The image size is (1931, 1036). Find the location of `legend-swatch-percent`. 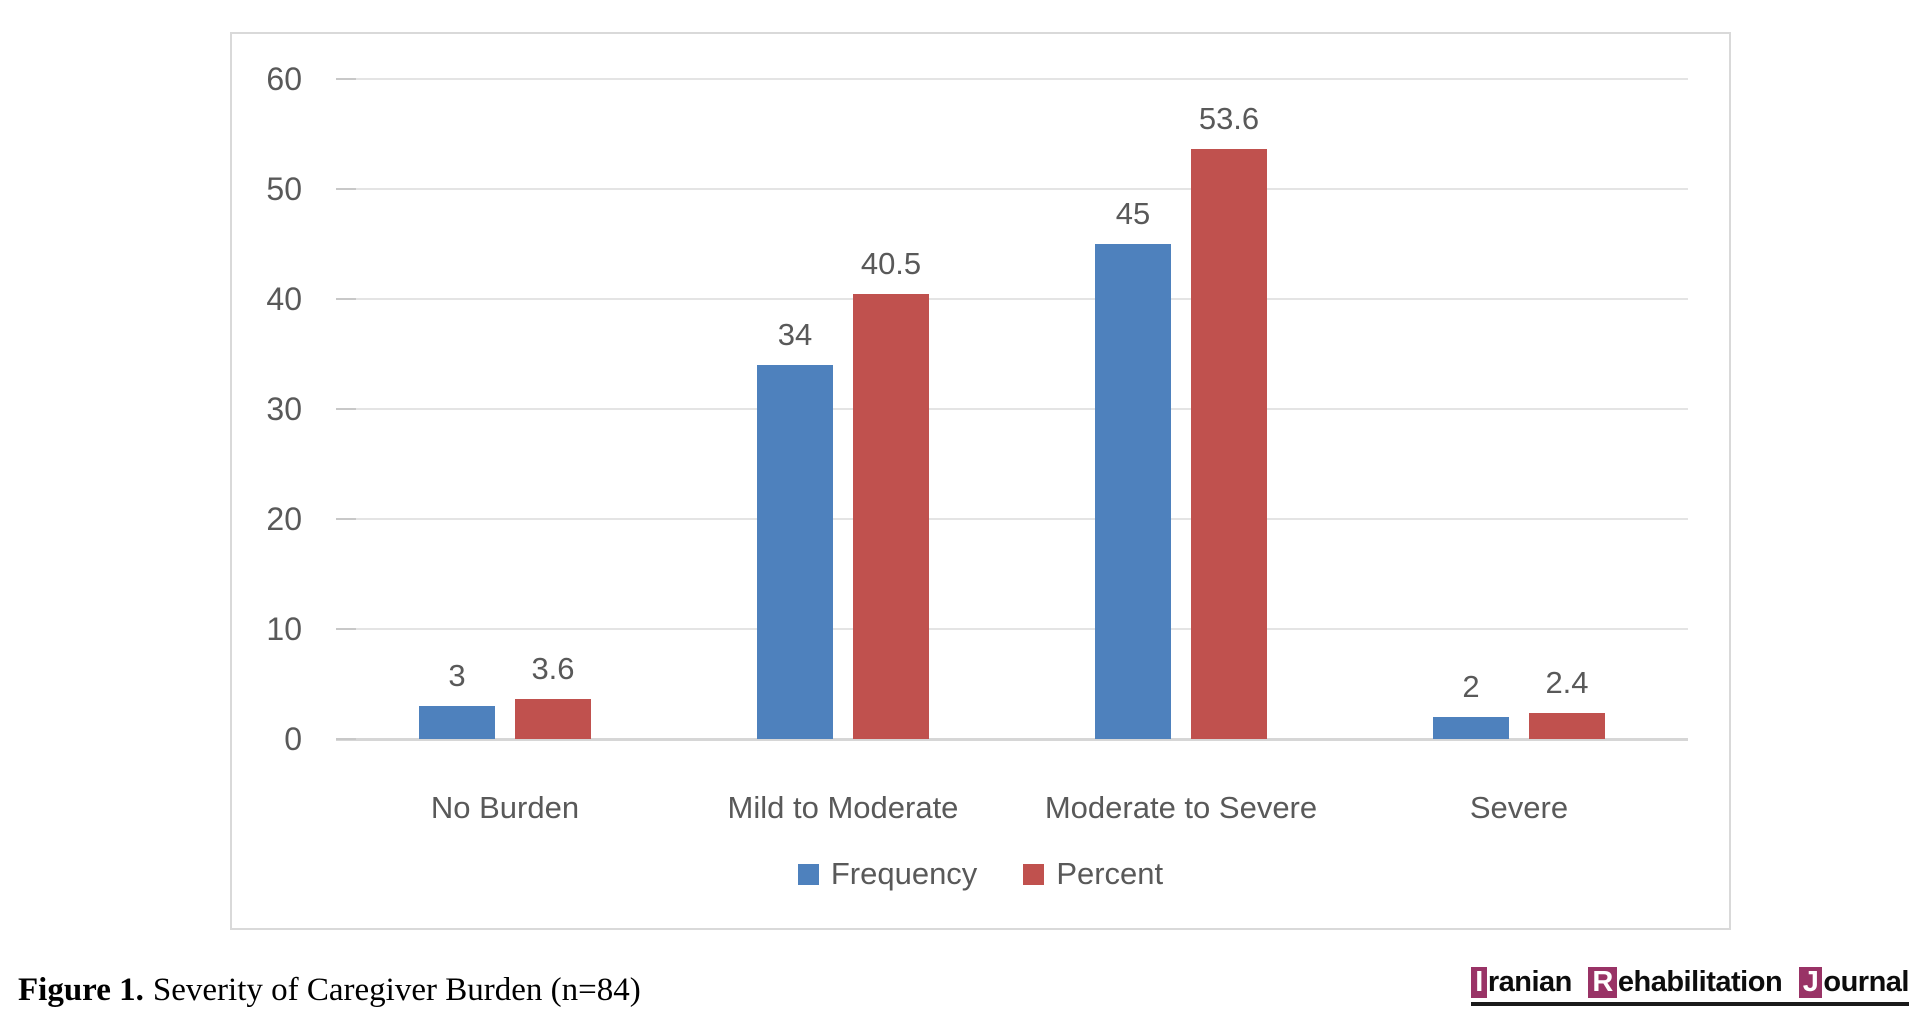

legend-swatch-percent is located at coordinates (1034, 874).